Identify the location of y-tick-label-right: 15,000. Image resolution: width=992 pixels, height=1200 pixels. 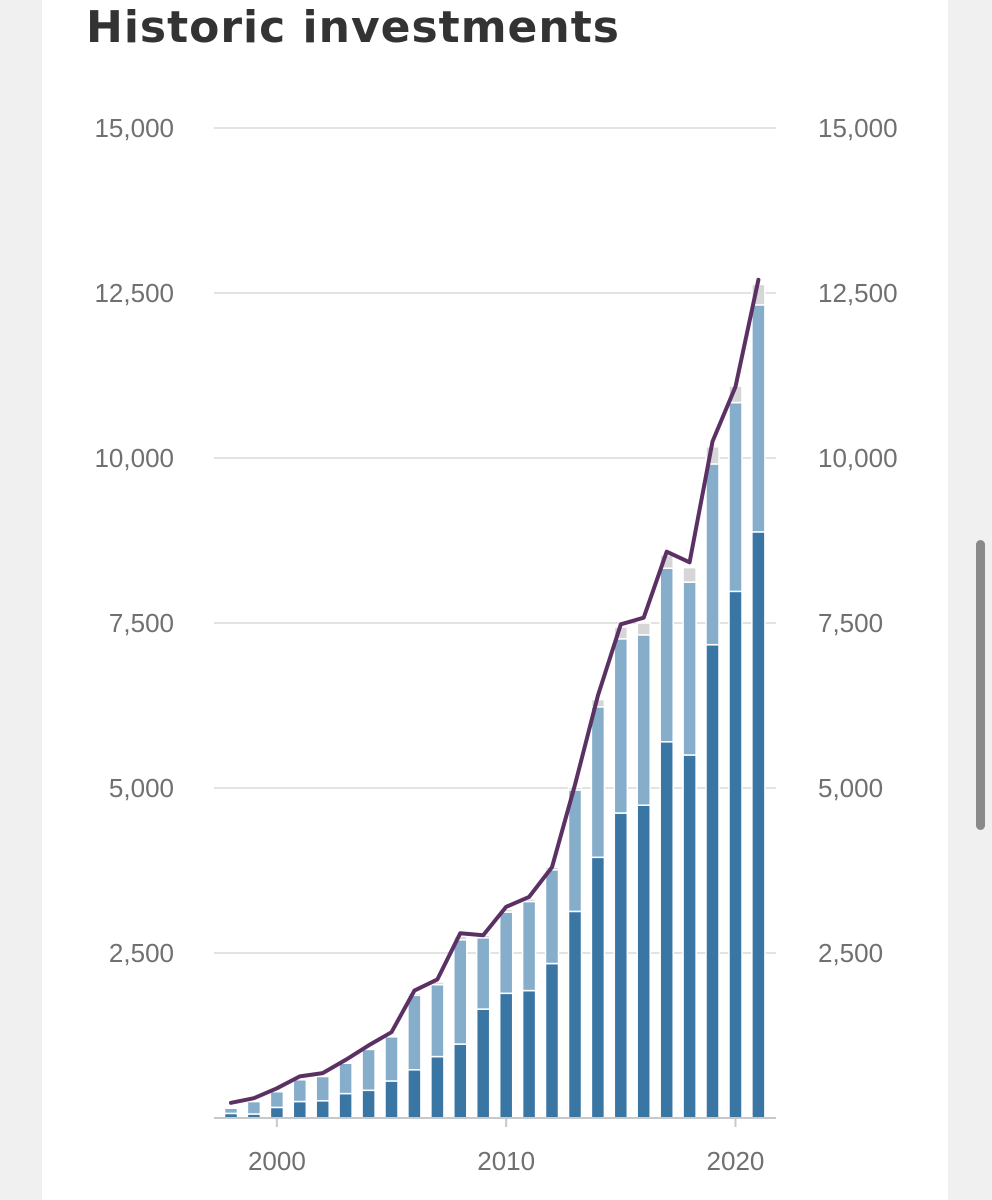
(858, 128).